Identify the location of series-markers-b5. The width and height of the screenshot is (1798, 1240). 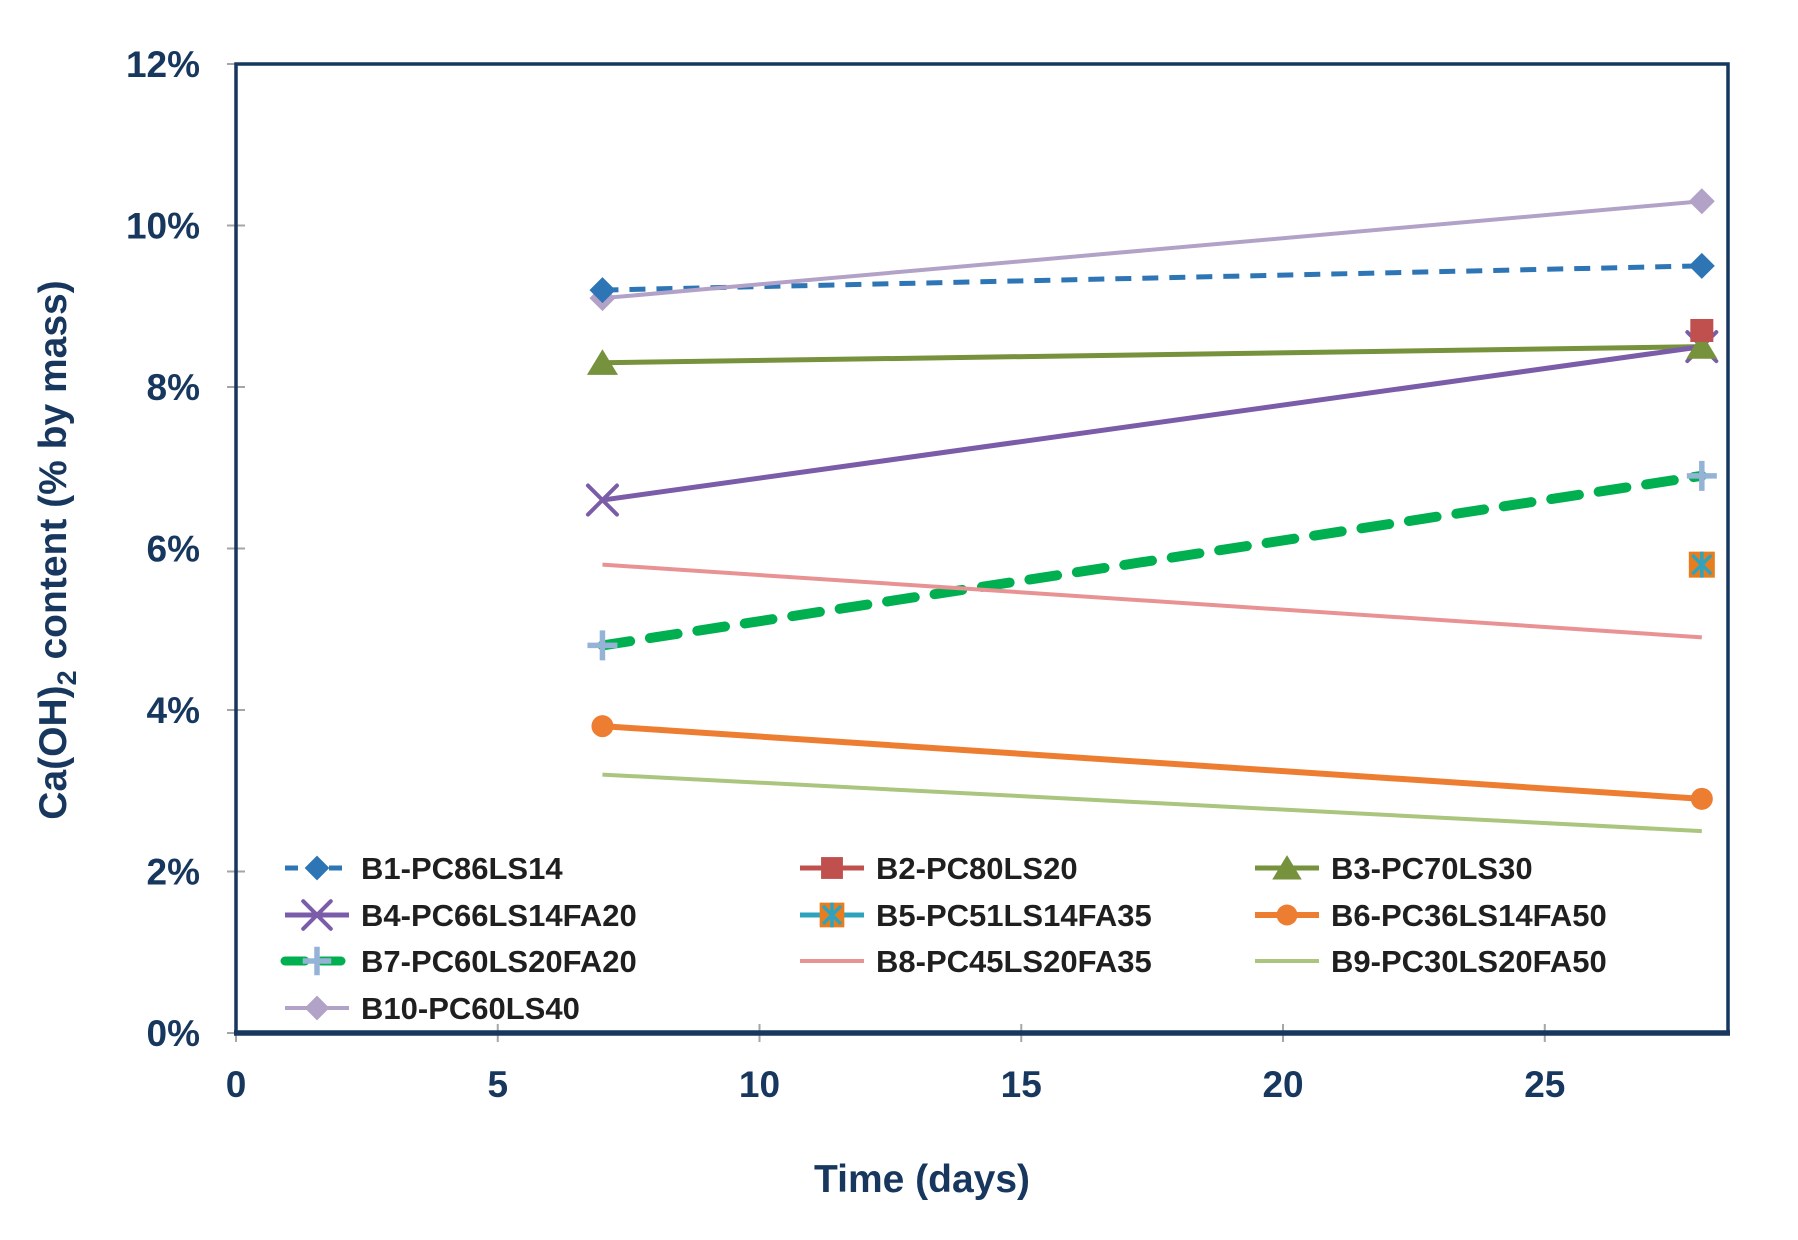
(1701, 564).